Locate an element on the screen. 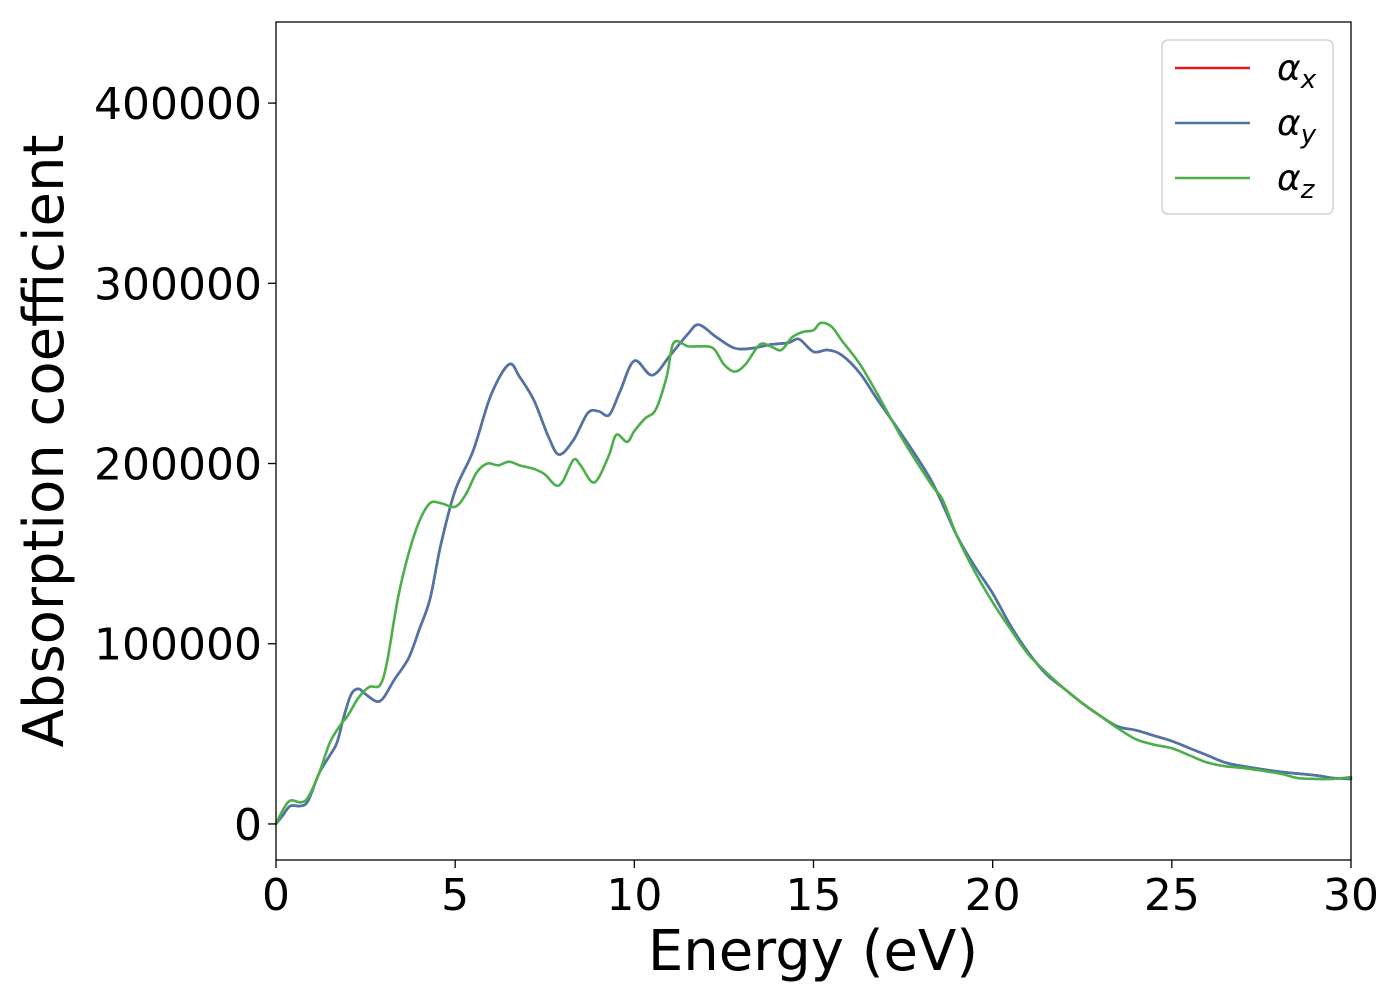  y-axis-ticks: 0 100000 200000 300000 400000 is located at coordinates (185, 465).